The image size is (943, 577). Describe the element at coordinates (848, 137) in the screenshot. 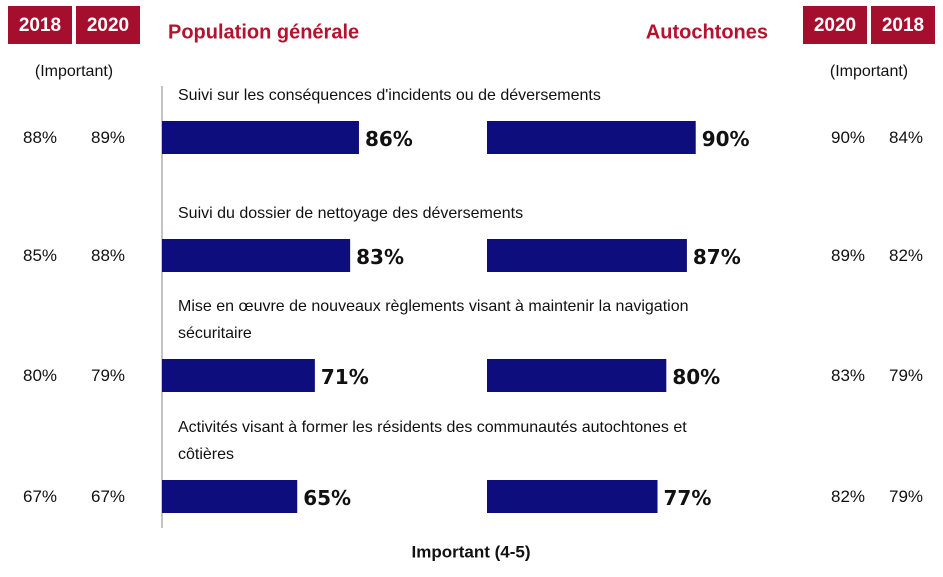

I see `side-value: 90%` at that location.